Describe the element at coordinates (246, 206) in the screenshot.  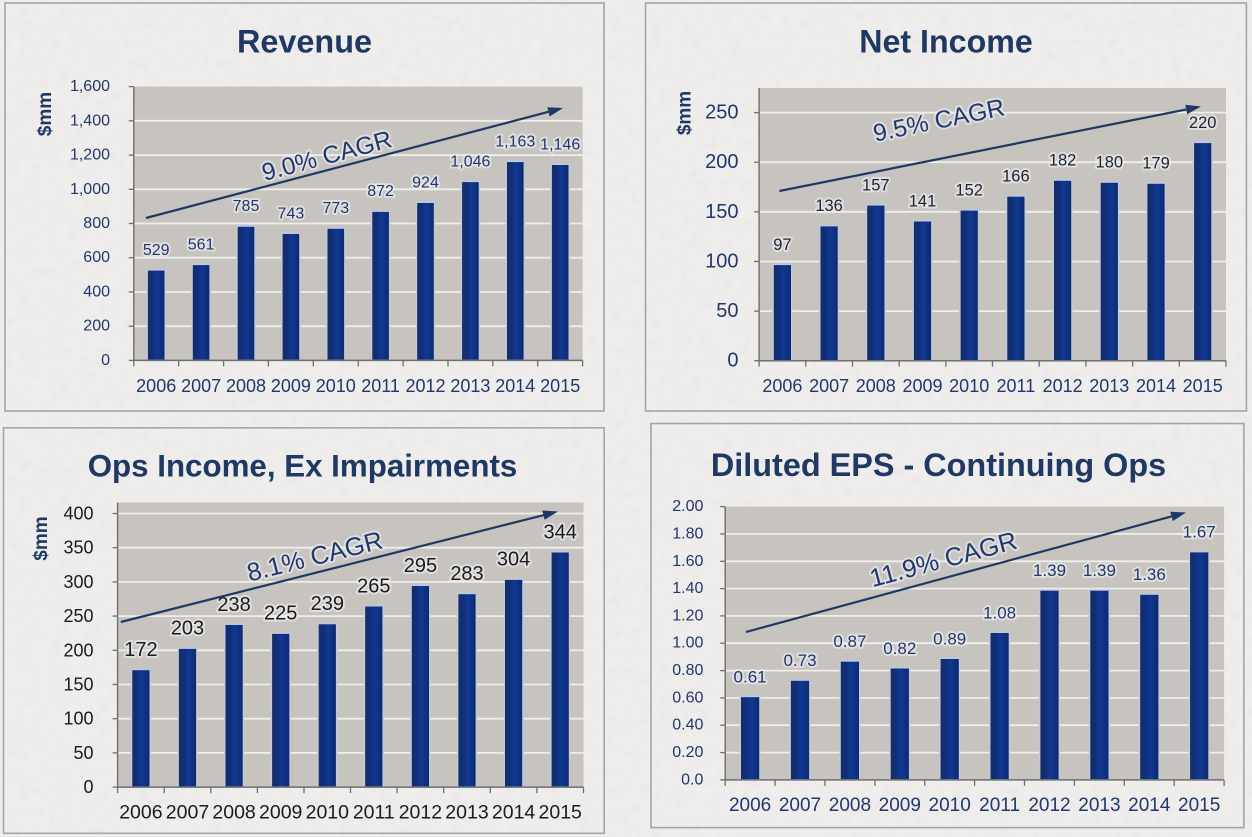
I see `svg-text: 785` at that location.